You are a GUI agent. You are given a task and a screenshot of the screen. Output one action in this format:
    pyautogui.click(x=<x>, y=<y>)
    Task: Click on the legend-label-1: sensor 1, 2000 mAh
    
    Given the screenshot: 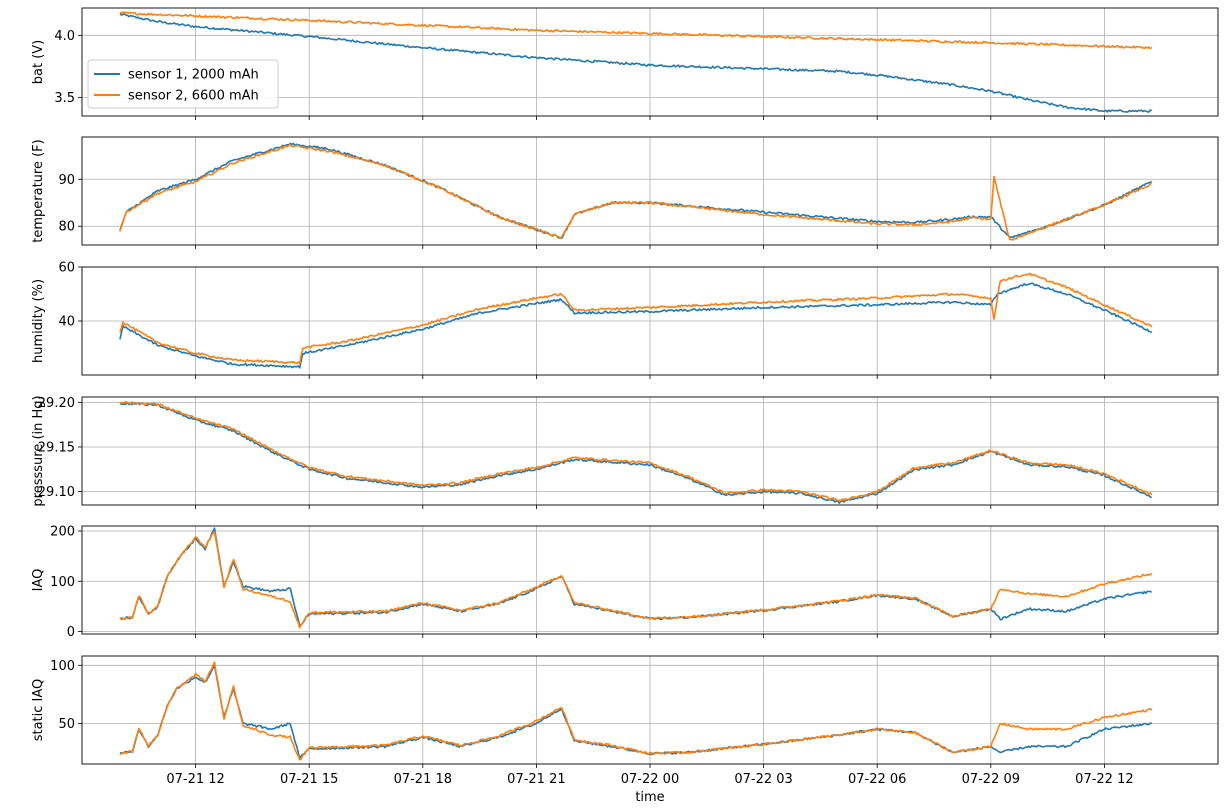 What is the action you would take?
    pyautogui.click(x=193, y=75)
    